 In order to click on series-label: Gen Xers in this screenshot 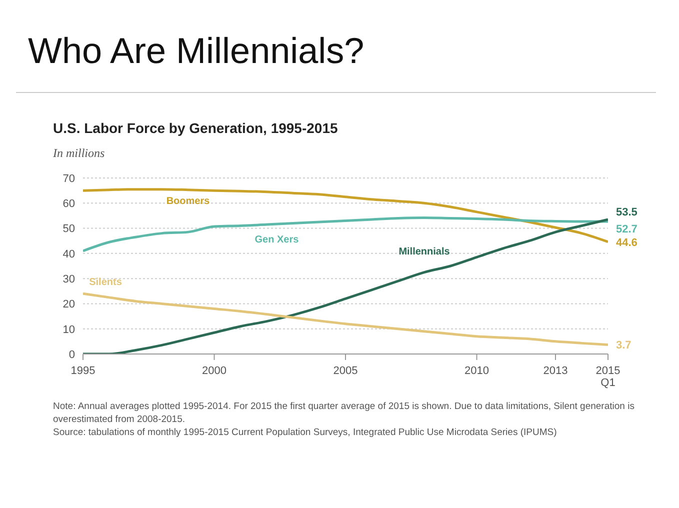, I will do `click(277, 240)`.